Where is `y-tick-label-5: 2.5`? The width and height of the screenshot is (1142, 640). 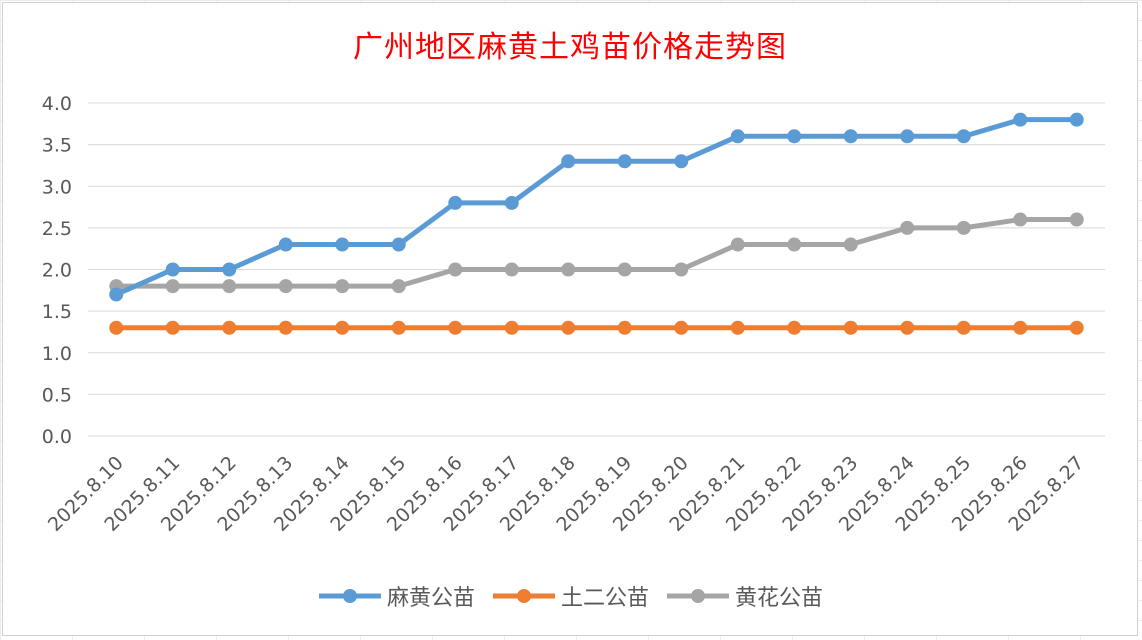 y-tick-label-5: 2.5 is located at coordinates (57, 229).